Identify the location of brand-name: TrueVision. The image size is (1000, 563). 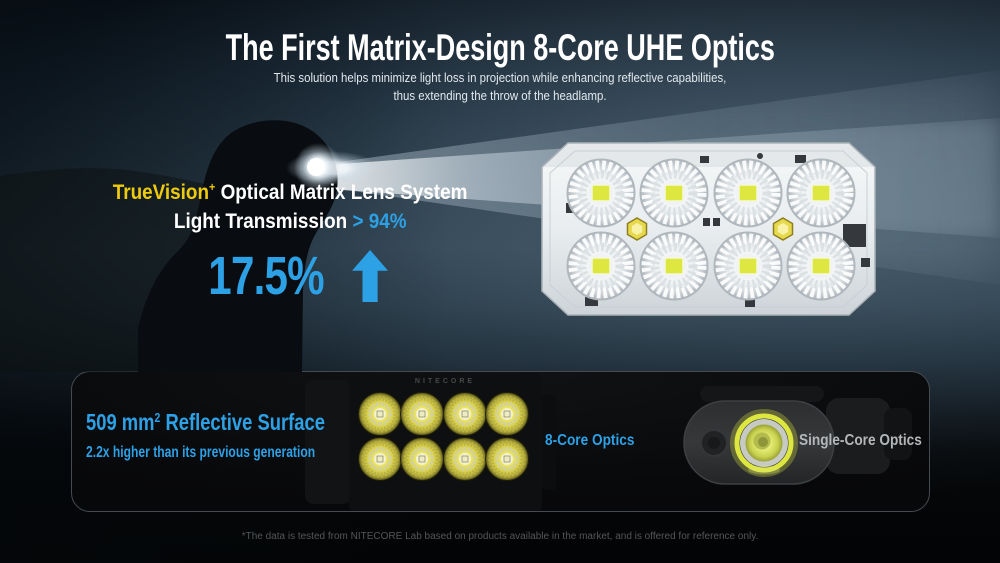
(160, 192).